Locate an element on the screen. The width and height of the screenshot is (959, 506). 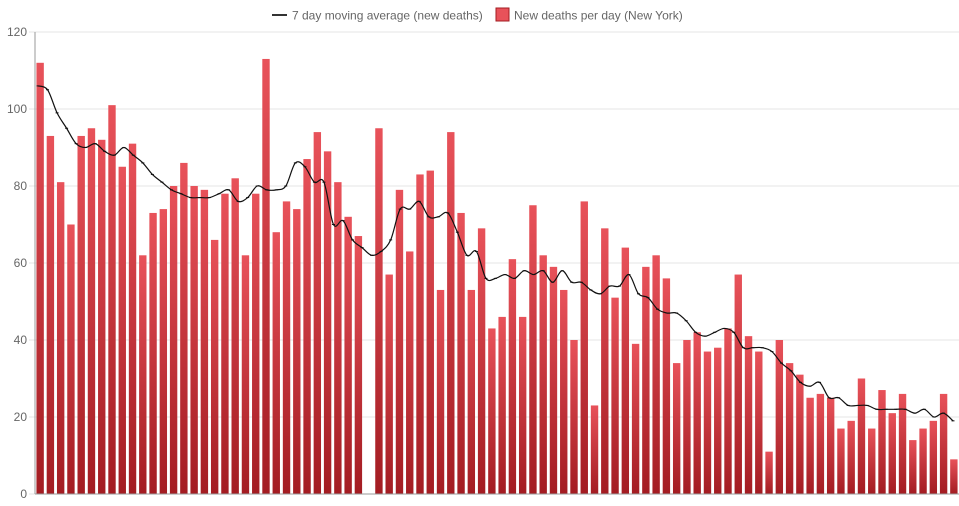
legend-item-moving-average: 7 day moving average (new deaths) is located at coordinates (377, 16).